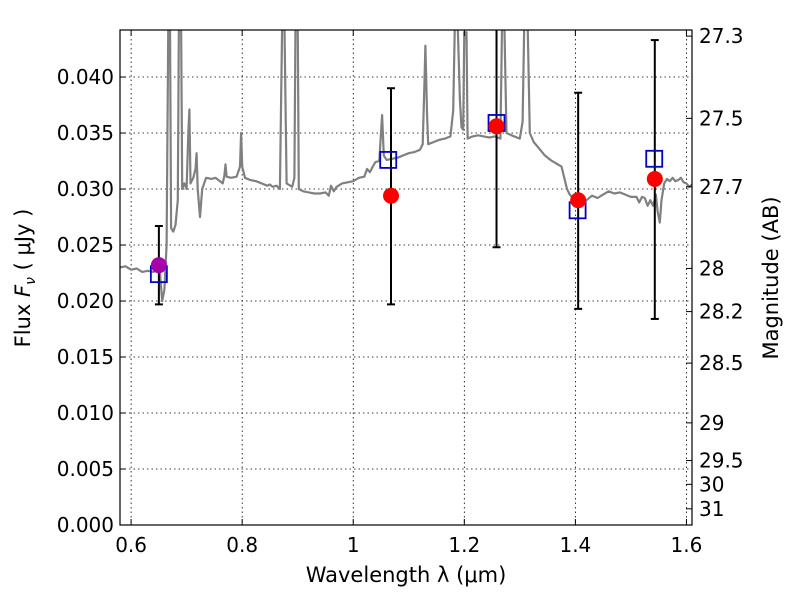  I want to click on mag-tick-label: 31, so click(711, 509).